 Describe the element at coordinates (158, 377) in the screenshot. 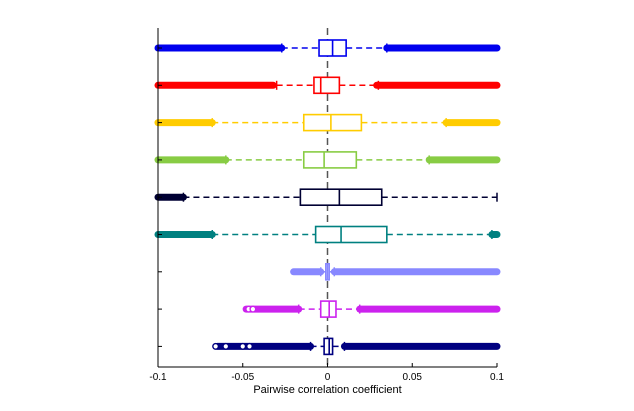

I see `x-tick-label: -0.1` at that location.